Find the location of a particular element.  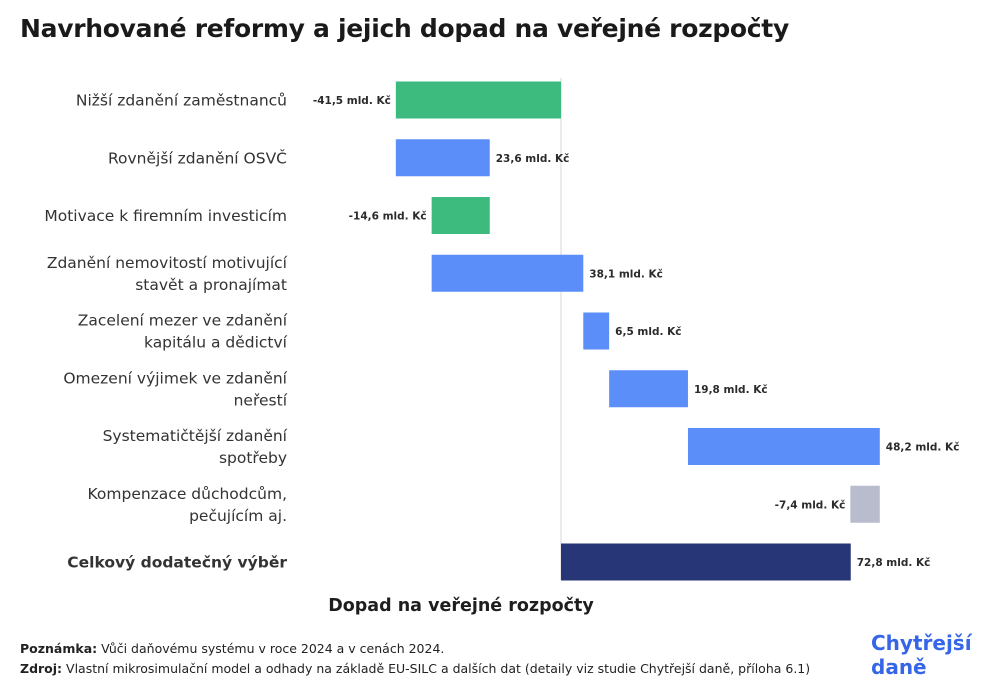

category-label: Rovnější zdanění OSVČ is located at coordinates (197, 157).